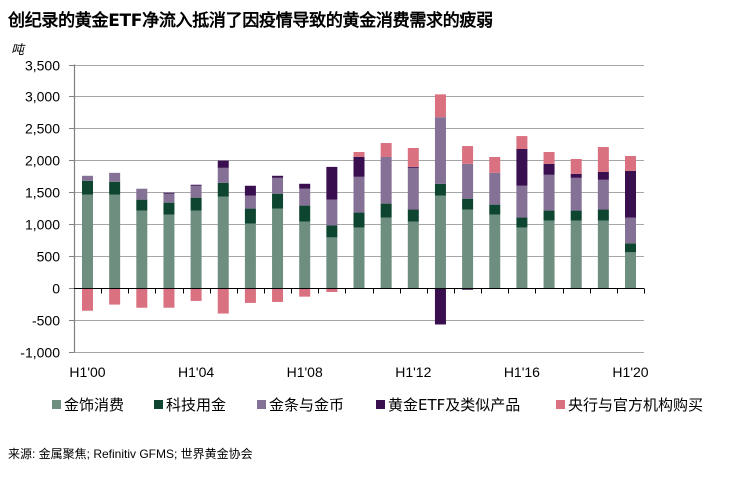  What do you see at coordinates (576, 194) in the screenshot?
I see `bar-segment-3-H1'18` at bounding box center [576, 194].